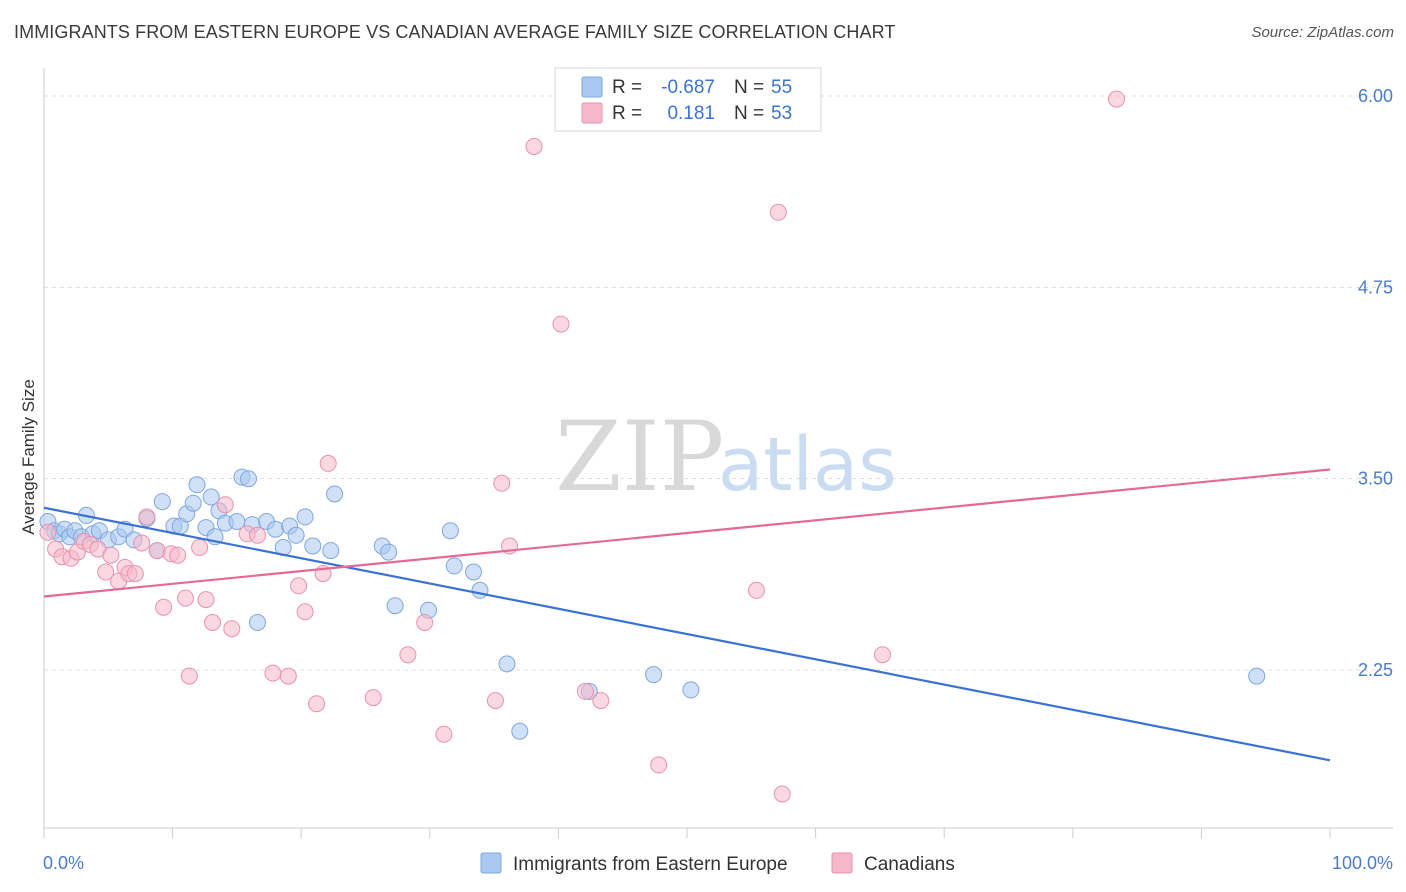  What do you see at coordinates (781, 113) in the screenshot?
I see `legend-n-value-pink: 53` at bounding box center [781, 113].